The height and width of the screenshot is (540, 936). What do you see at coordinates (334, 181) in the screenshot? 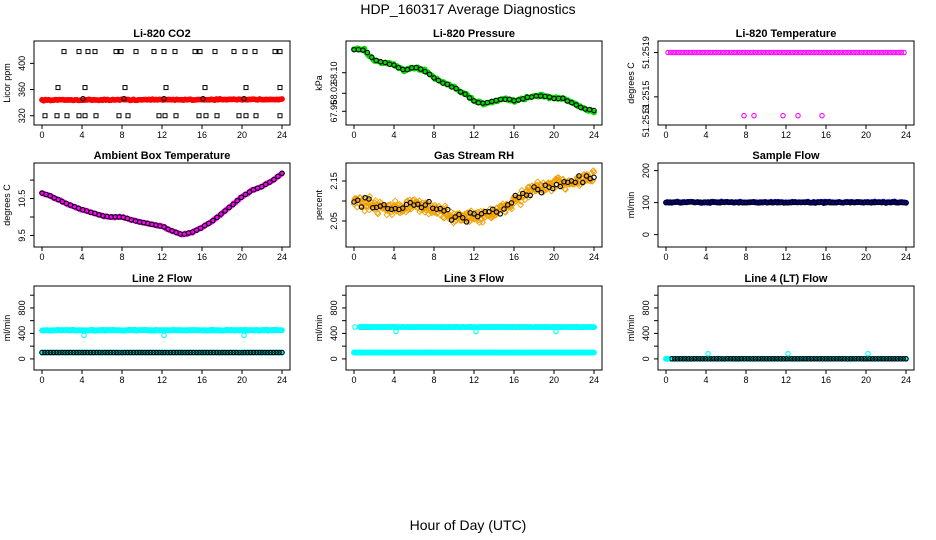
I see `y-tick-label: 2.15` at bounding box center [334, 181].